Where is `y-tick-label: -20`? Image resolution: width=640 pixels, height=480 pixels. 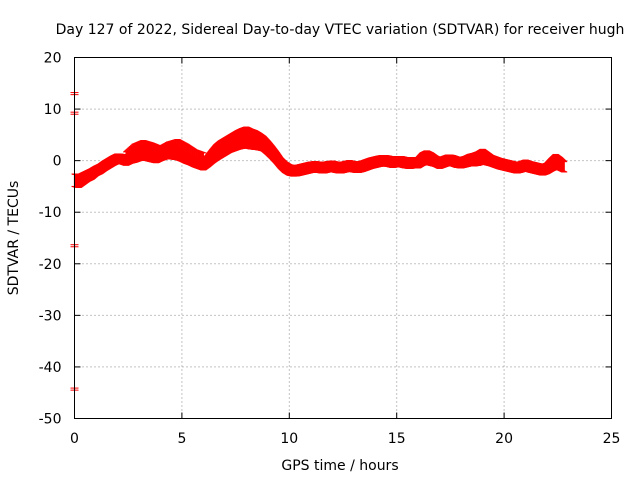 y-tick-label: -20 is located at coordinates (50, 265).